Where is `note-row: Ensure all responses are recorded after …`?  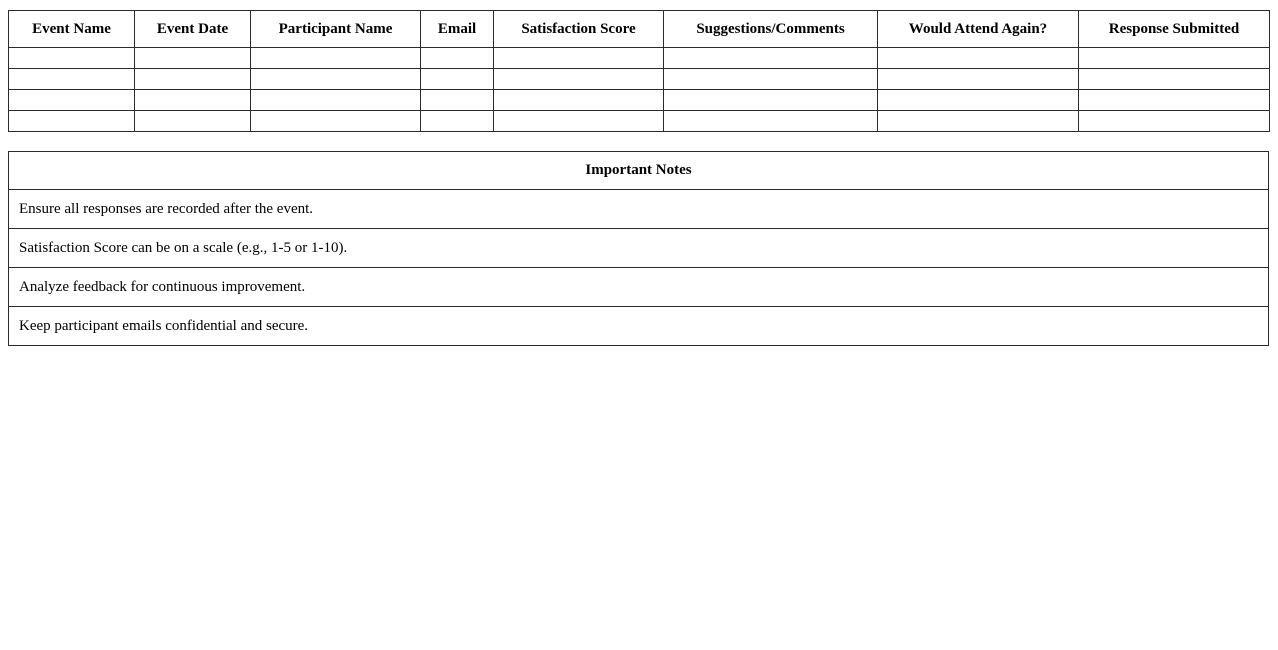
note-row: Ensure all responses are recorded after … is located at coordinates (638, 209).